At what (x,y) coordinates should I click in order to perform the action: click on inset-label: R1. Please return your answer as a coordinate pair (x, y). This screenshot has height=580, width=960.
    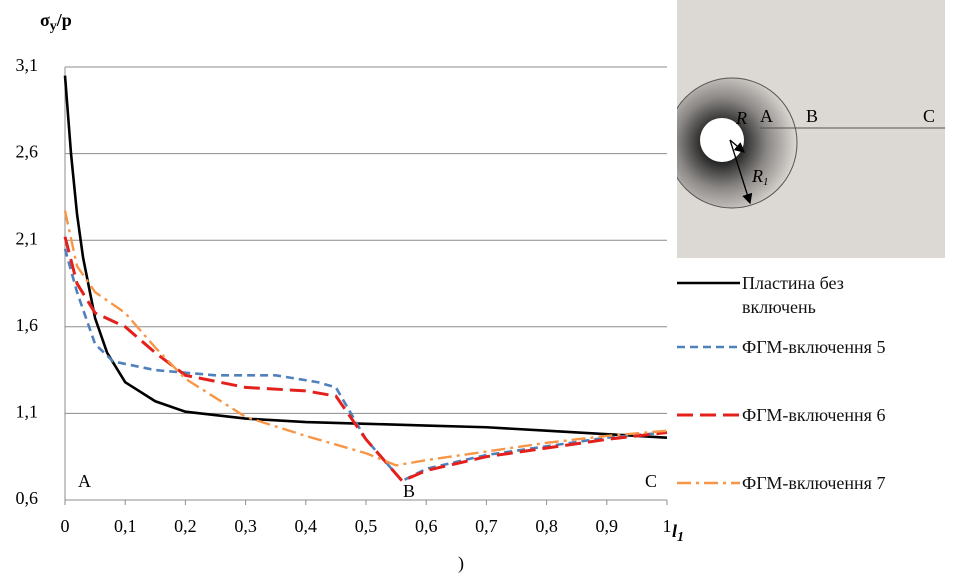
    Looking at the image, I should click on (760, 176).